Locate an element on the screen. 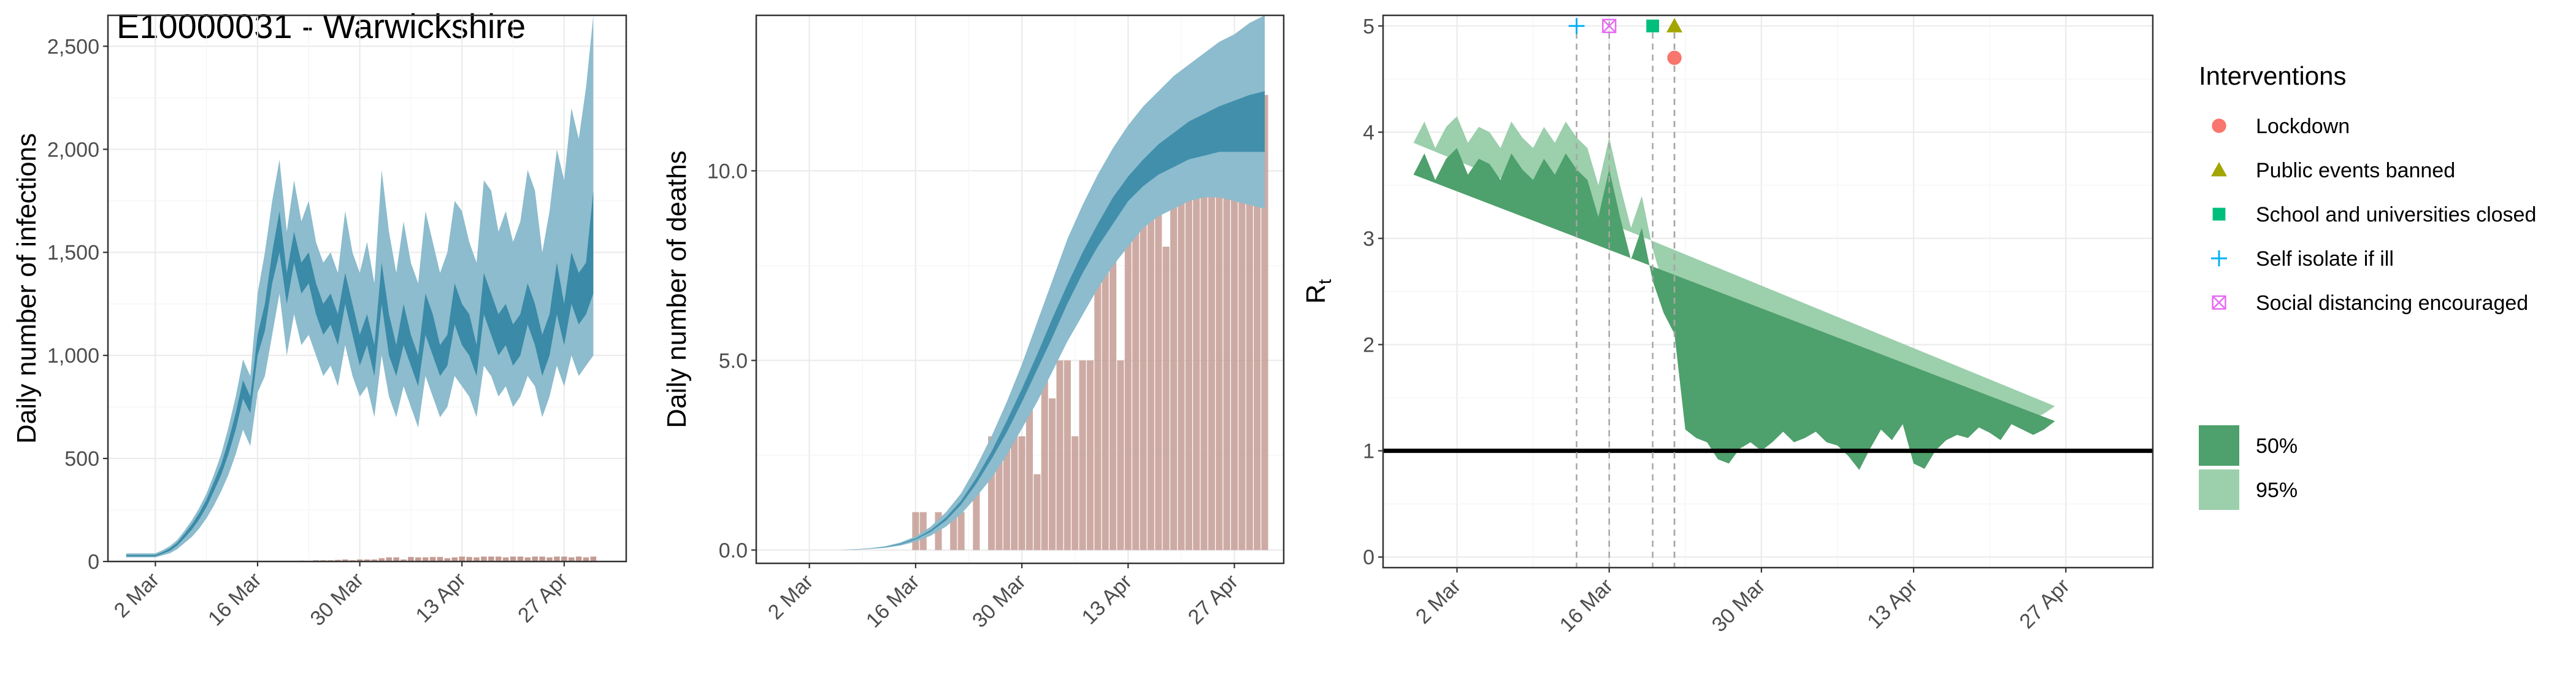 The width and height of the screenshot is (2576, 683). x-tick-label: 2 Mar is located at coordinates (137, 595).